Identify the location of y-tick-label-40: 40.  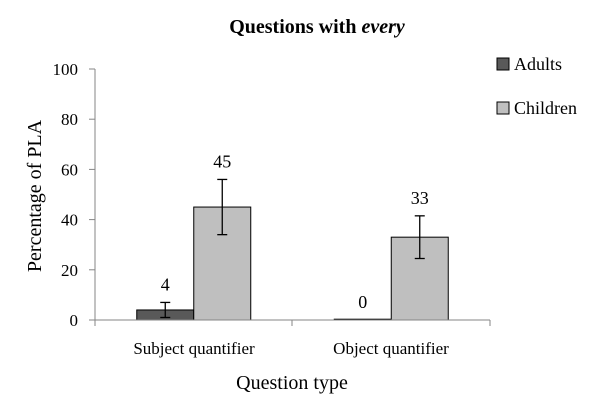
(69, 220).